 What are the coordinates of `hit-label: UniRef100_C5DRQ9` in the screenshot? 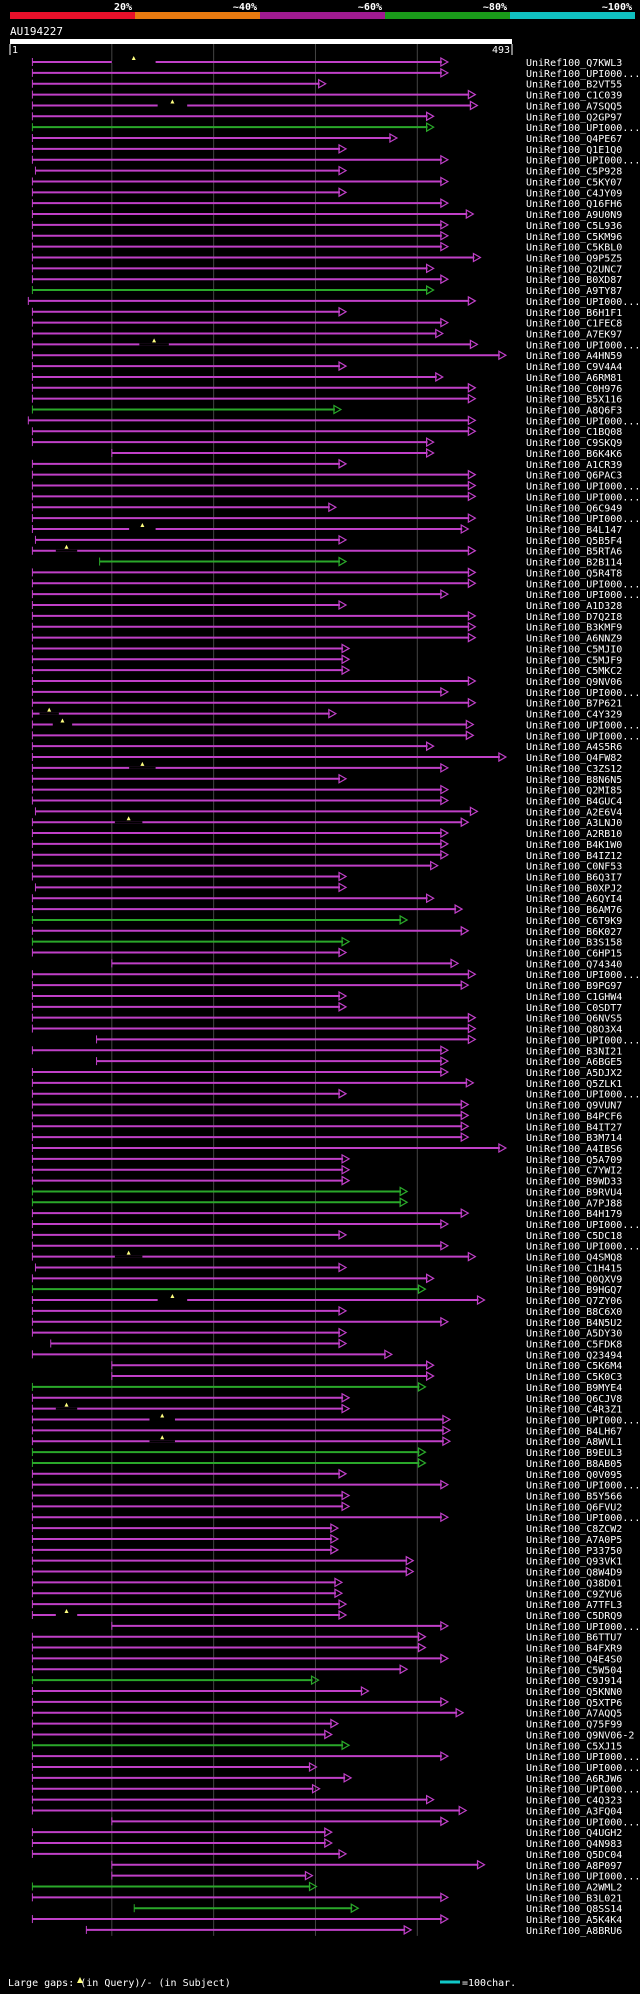 It's located at (574, 1616).